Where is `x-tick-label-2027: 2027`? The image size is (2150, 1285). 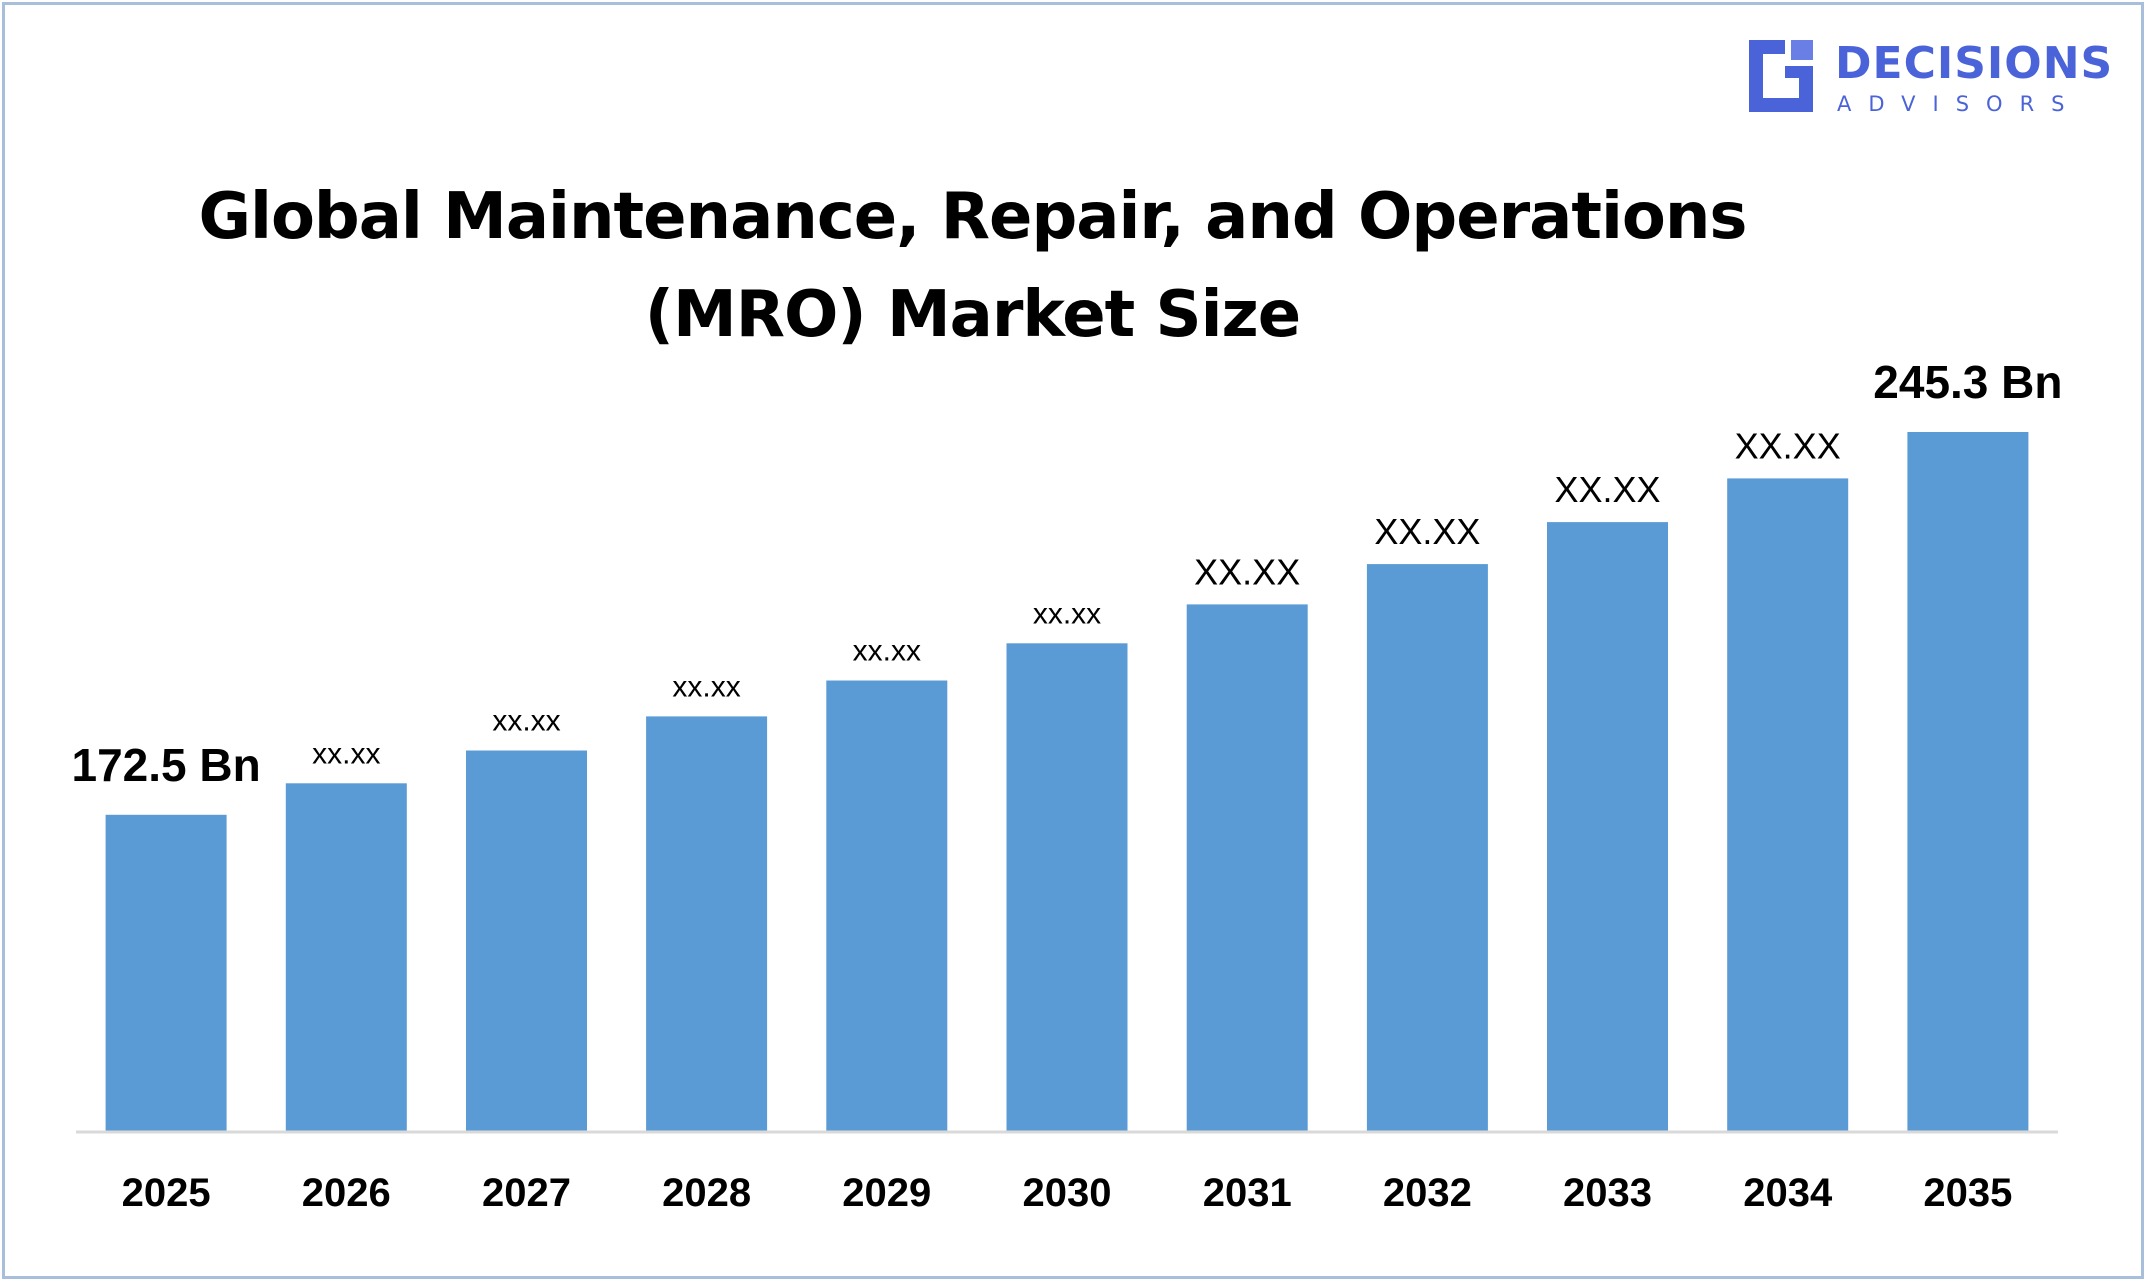 x-tick-label-2027: 2027 is located at coordinates (526, 1193).